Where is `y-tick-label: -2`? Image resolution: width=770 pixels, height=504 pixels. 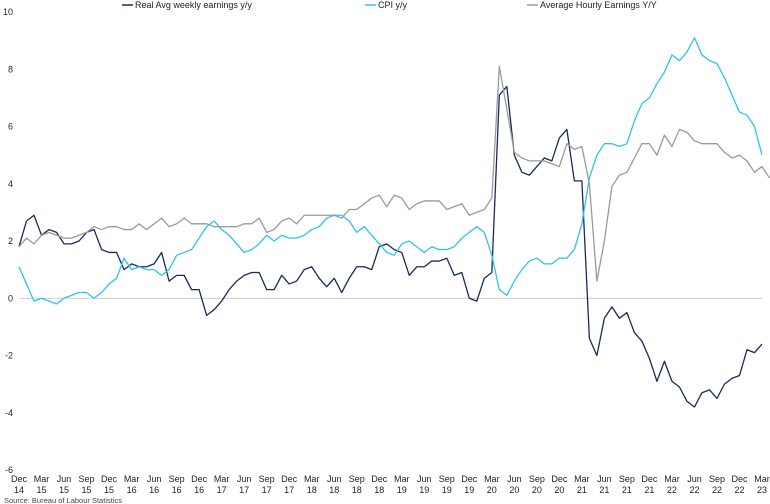 y-tick-label: -2 is located at coordinates (9, 356).